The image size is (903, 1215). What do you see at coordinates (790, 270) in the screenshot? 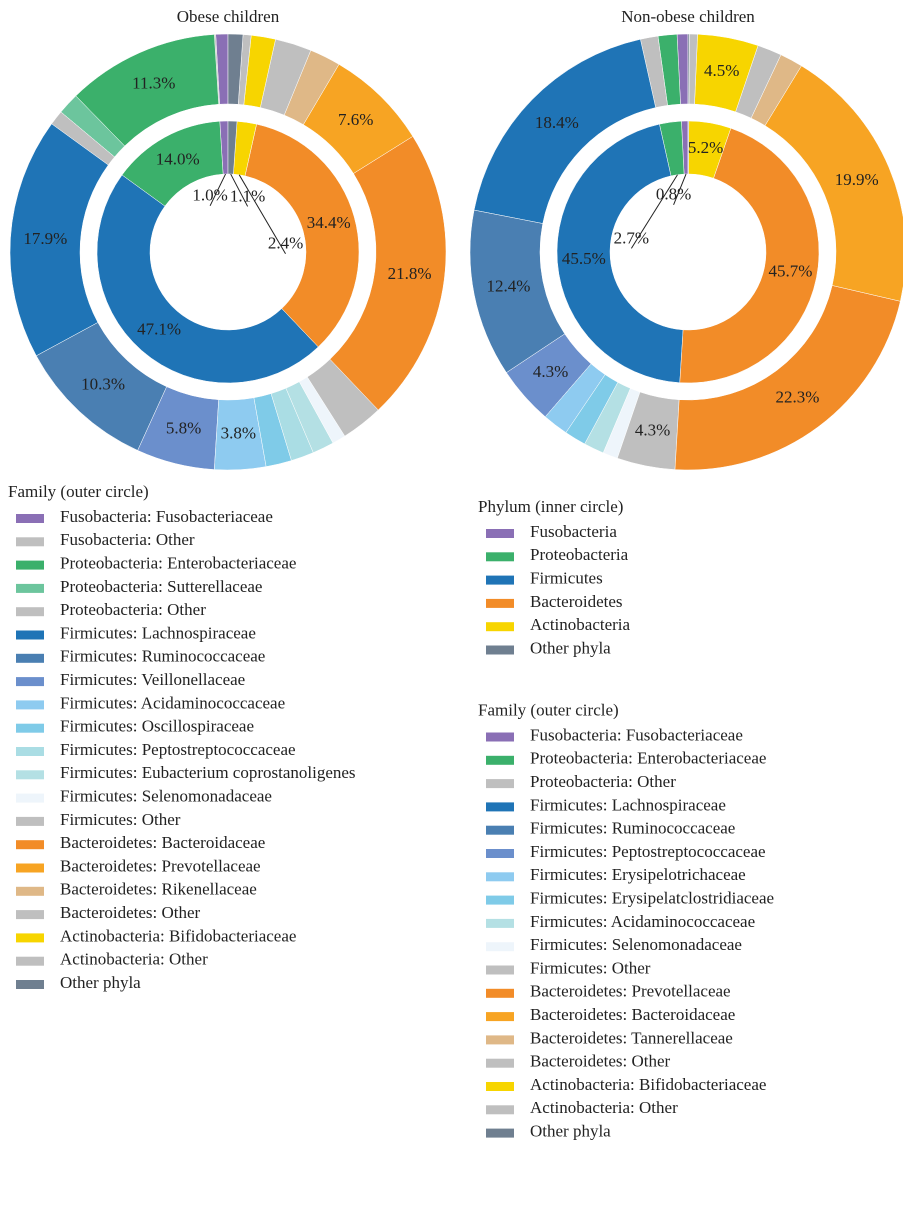
I see `value-label: 45.7%` at bounding box center [790, 270].